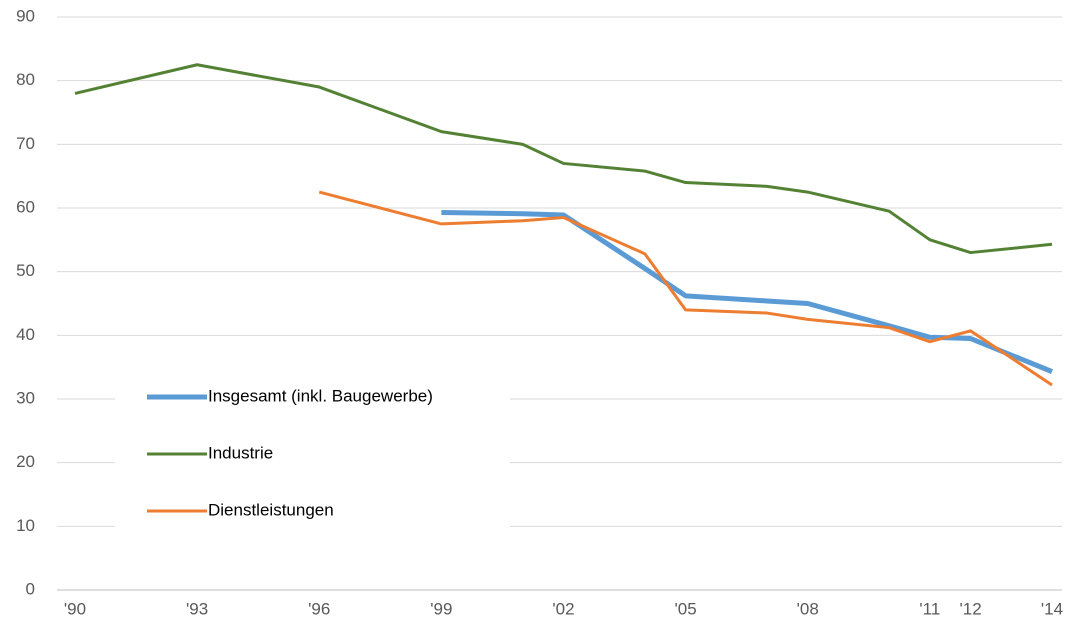  What do you see at coordinates (25, 461) in the screenshot?
I see `y-tick-label: 20` at bounding box center [25, 461].